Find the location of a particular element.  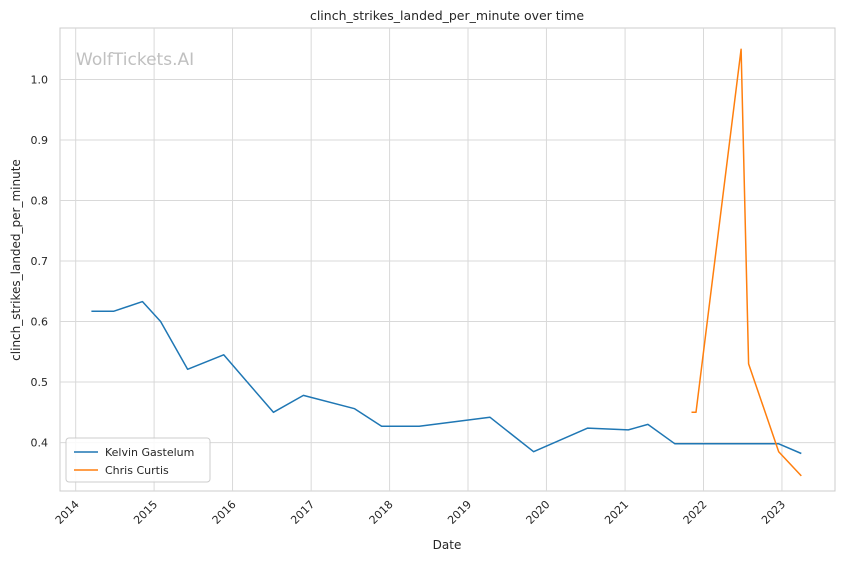

watermark: WolfTickets.AI is located at coordinates (135, 60).